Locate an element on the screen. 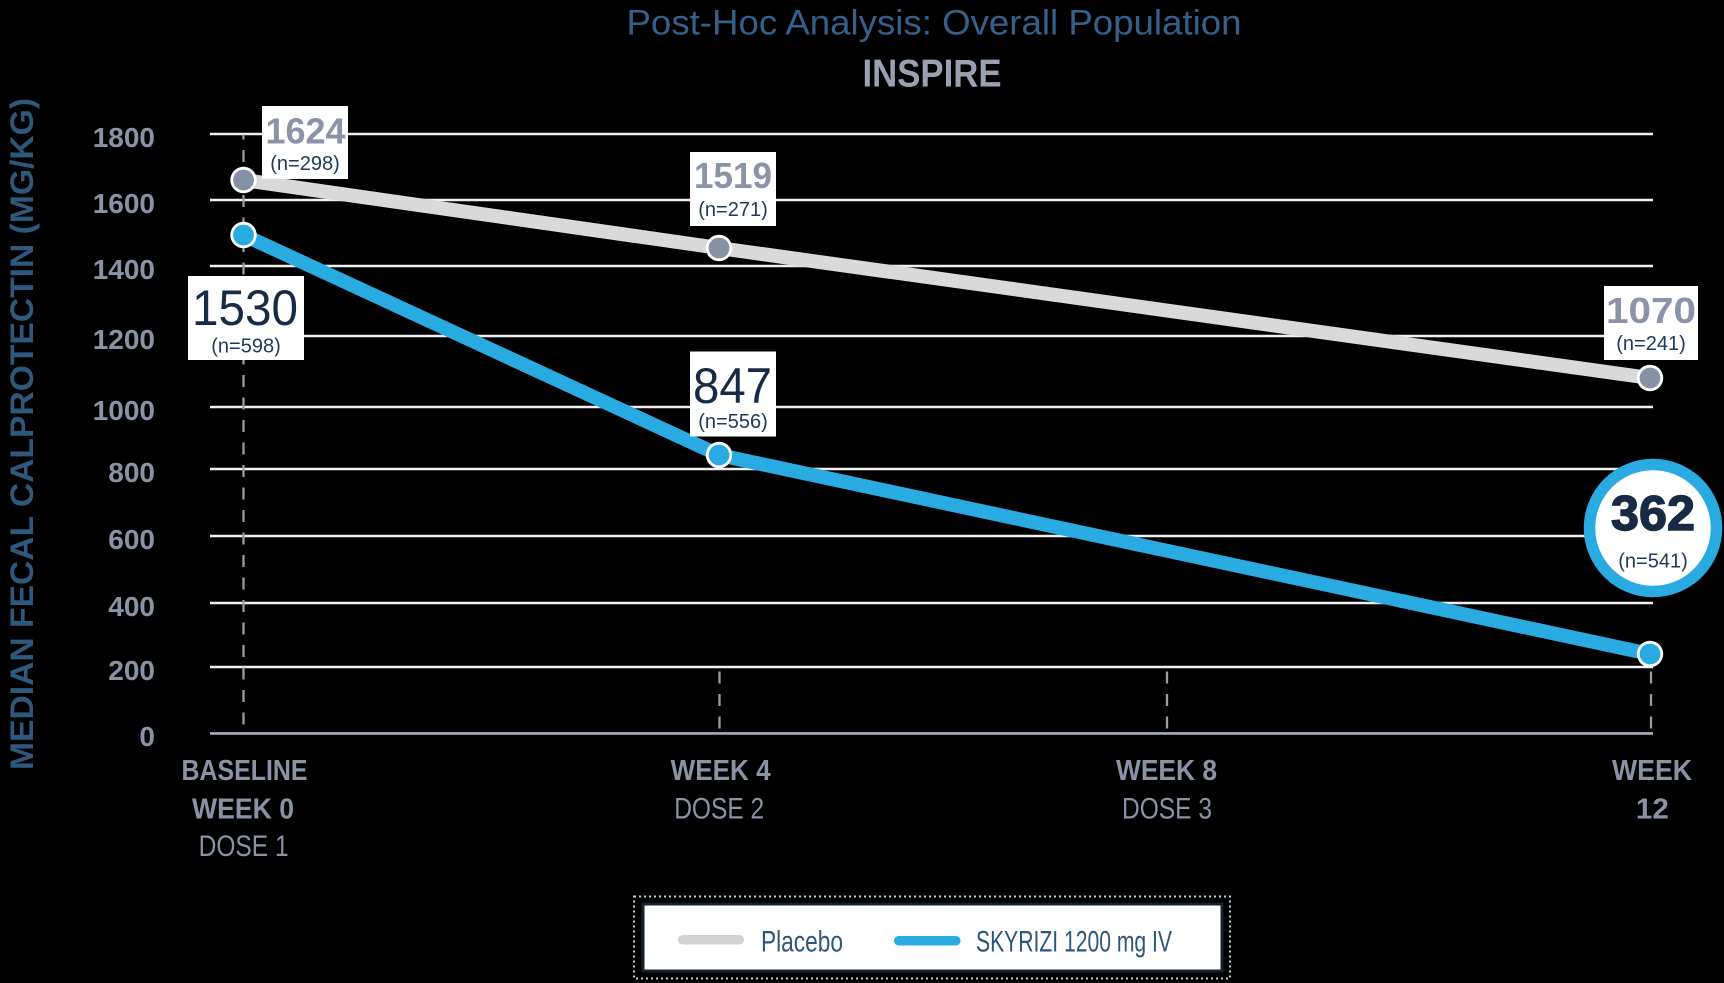 This screenshot has width=1724, height=983. svg-text: 1200 is located at coordinates (124, 339).